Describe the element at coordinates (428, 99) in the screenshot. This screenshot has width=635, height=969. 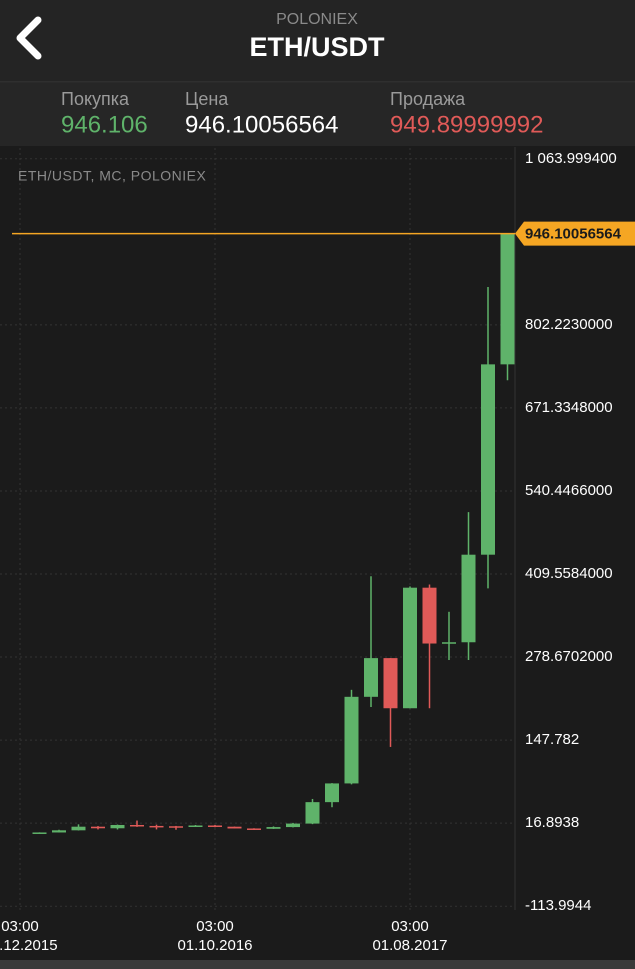
I see `sell-label: Продажа` at that location.